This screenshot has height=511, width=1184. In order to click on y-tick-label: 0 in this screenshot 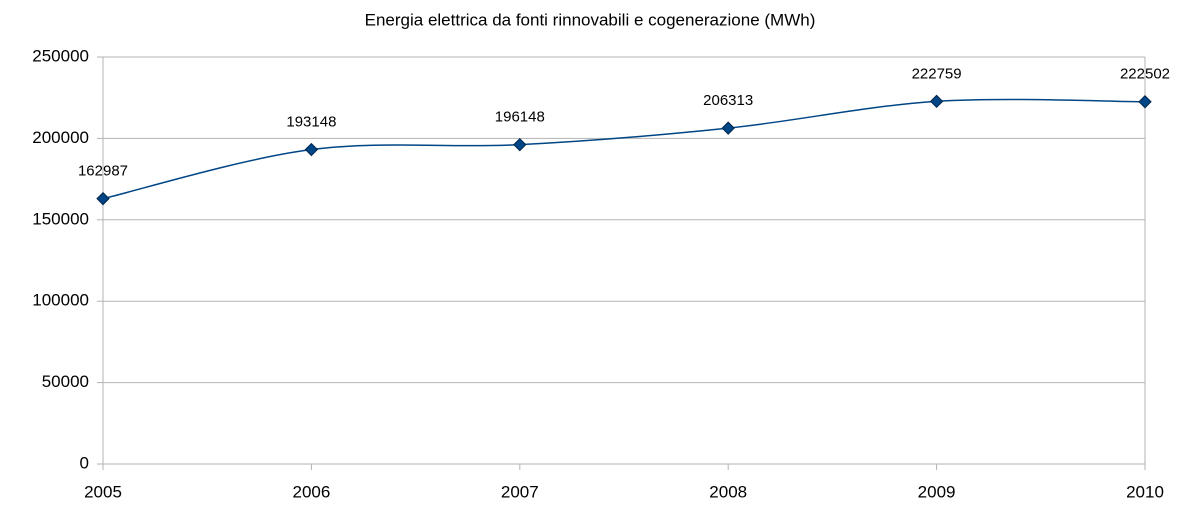, I will do `click(84, 462)`.